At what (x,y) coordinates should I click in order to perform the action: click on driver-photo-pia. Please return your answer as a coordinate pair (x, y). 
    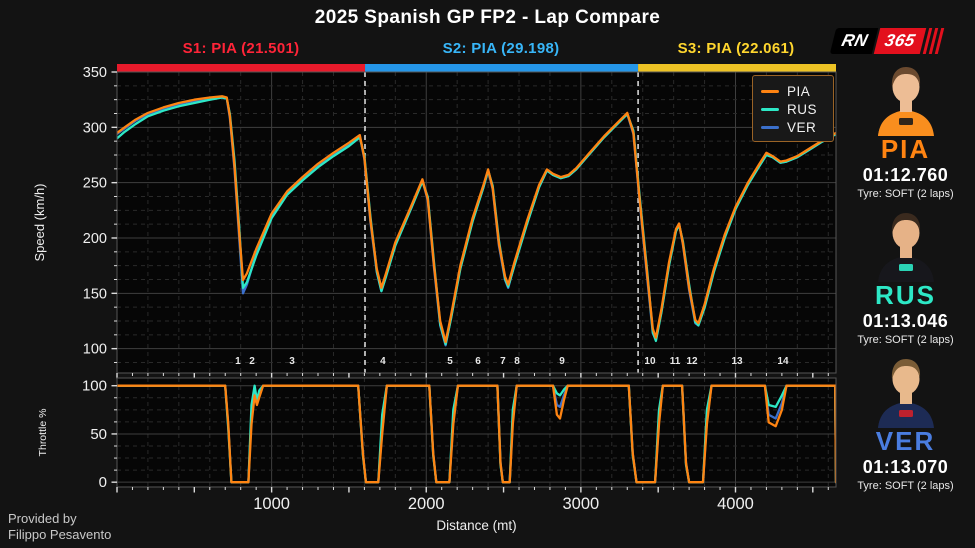
    Looking at the image, I should click on (905, 101).